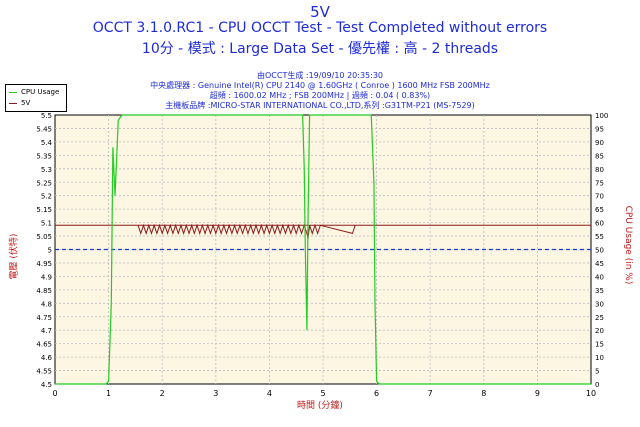  What do you see at coordinates (26, 103) in the screenshot?
I see `legend-label-5v: 5V` at bounding box center [26, 103].